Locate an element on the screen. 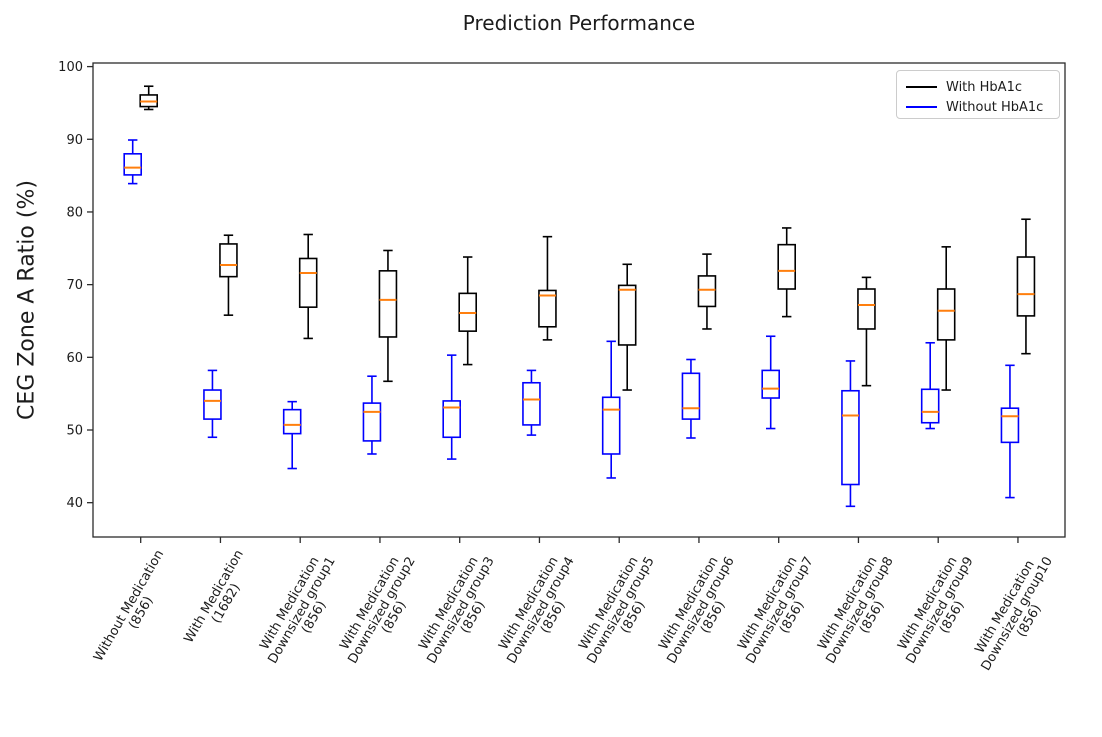 The height and width of the screenshot is (737, 1102). y-tick-label: 80 is located at coordinates (74, 212).